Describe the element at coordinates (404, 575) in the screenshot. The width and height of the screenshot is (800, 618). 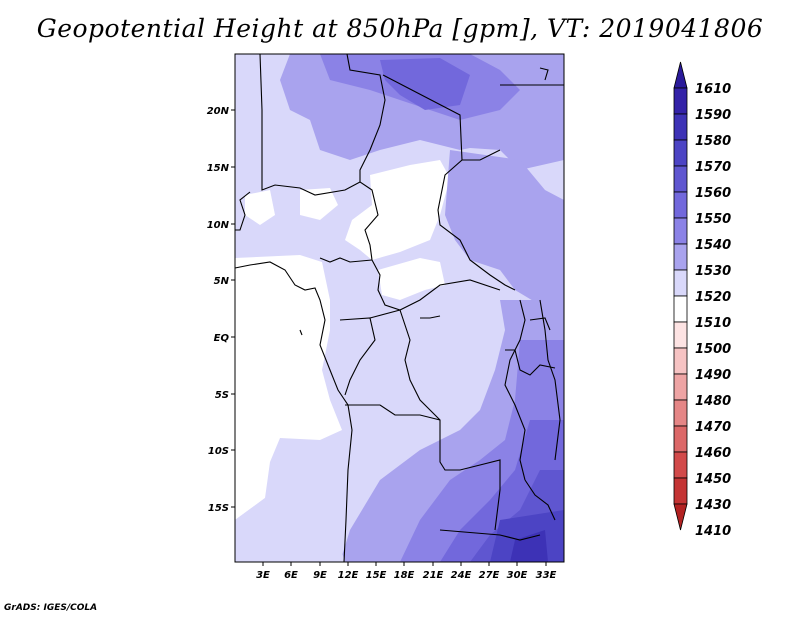
I see `lon-label-18E: 18E` at that location.